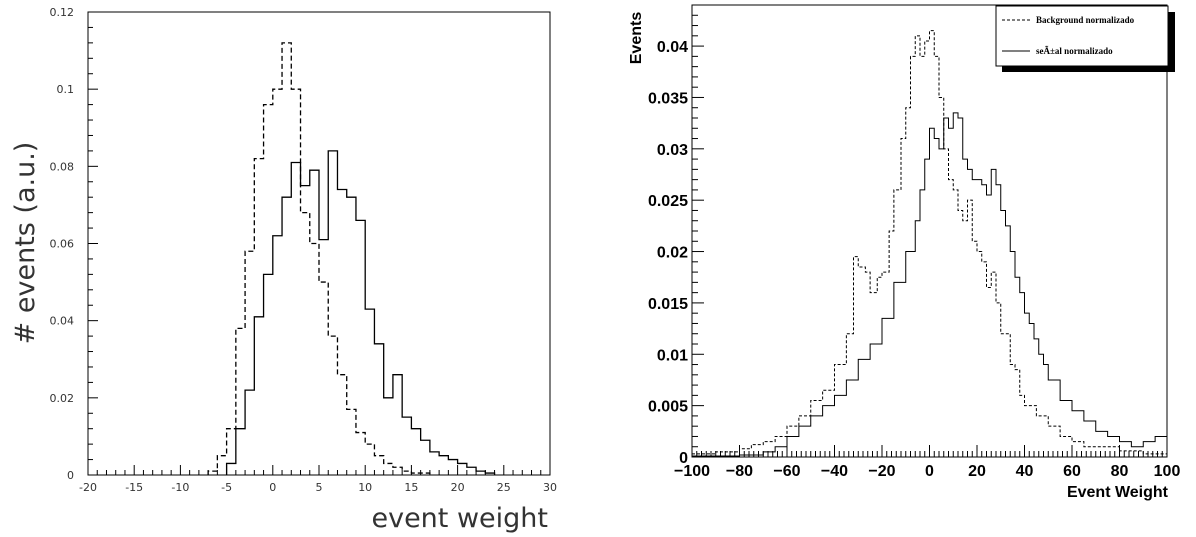  I want to click on right-x-tick-label: −20, so click(881, 471).